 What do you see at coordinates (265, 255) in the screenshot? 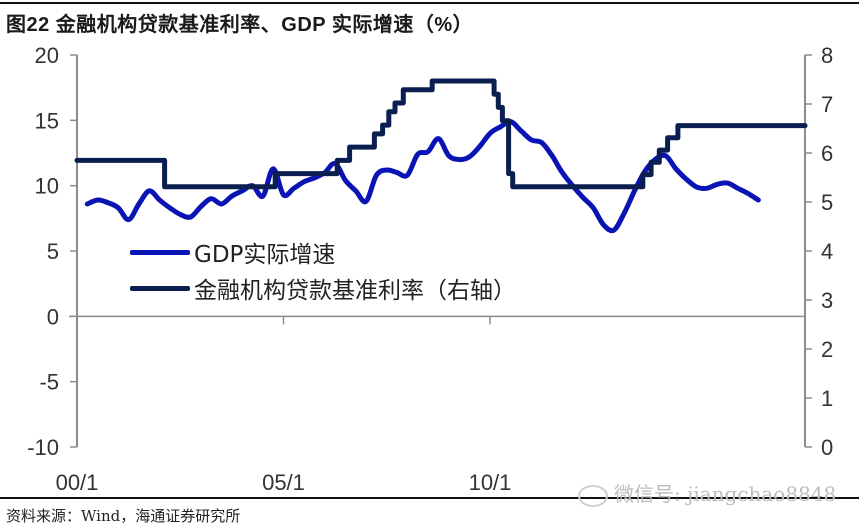
I see `legend-label-gdp: GDP实际增速` at bounding box center [265, 255].